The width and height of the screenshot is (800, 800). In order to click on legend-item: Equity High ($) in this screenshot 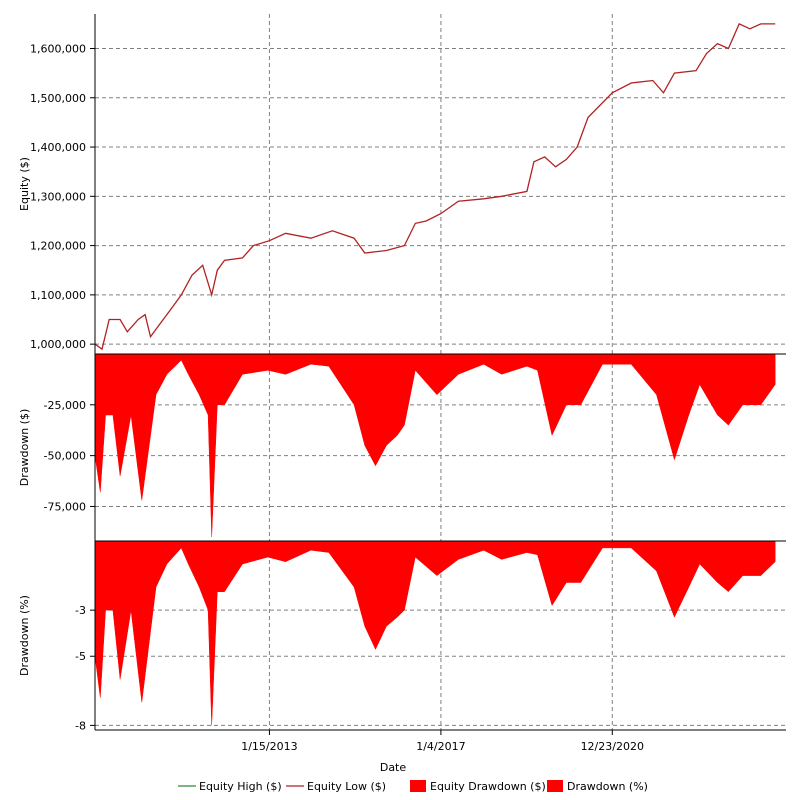, I will do `click(230, 786)`.